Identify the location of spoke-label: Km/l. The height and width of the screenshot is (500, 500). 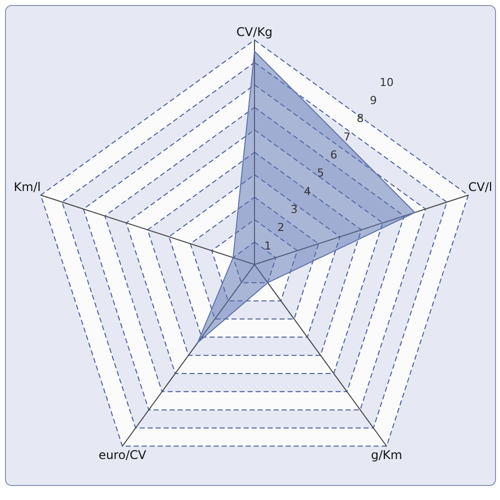
(27, 187).